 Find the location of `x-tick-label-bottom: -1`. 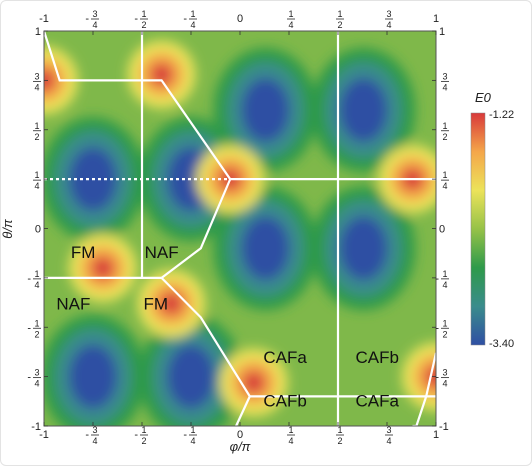

x-tick-label-bottom: -1 is located at coordinates (44, 435).